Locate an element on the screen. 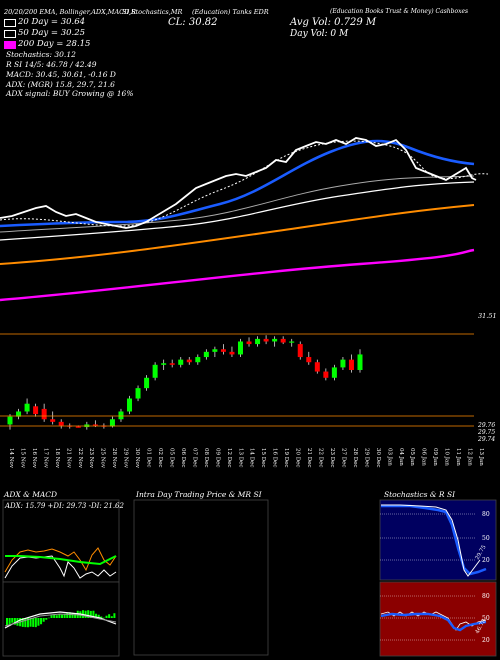 This screenshot has width=500, height=660. adx-line is located at coordinates (61, 560).